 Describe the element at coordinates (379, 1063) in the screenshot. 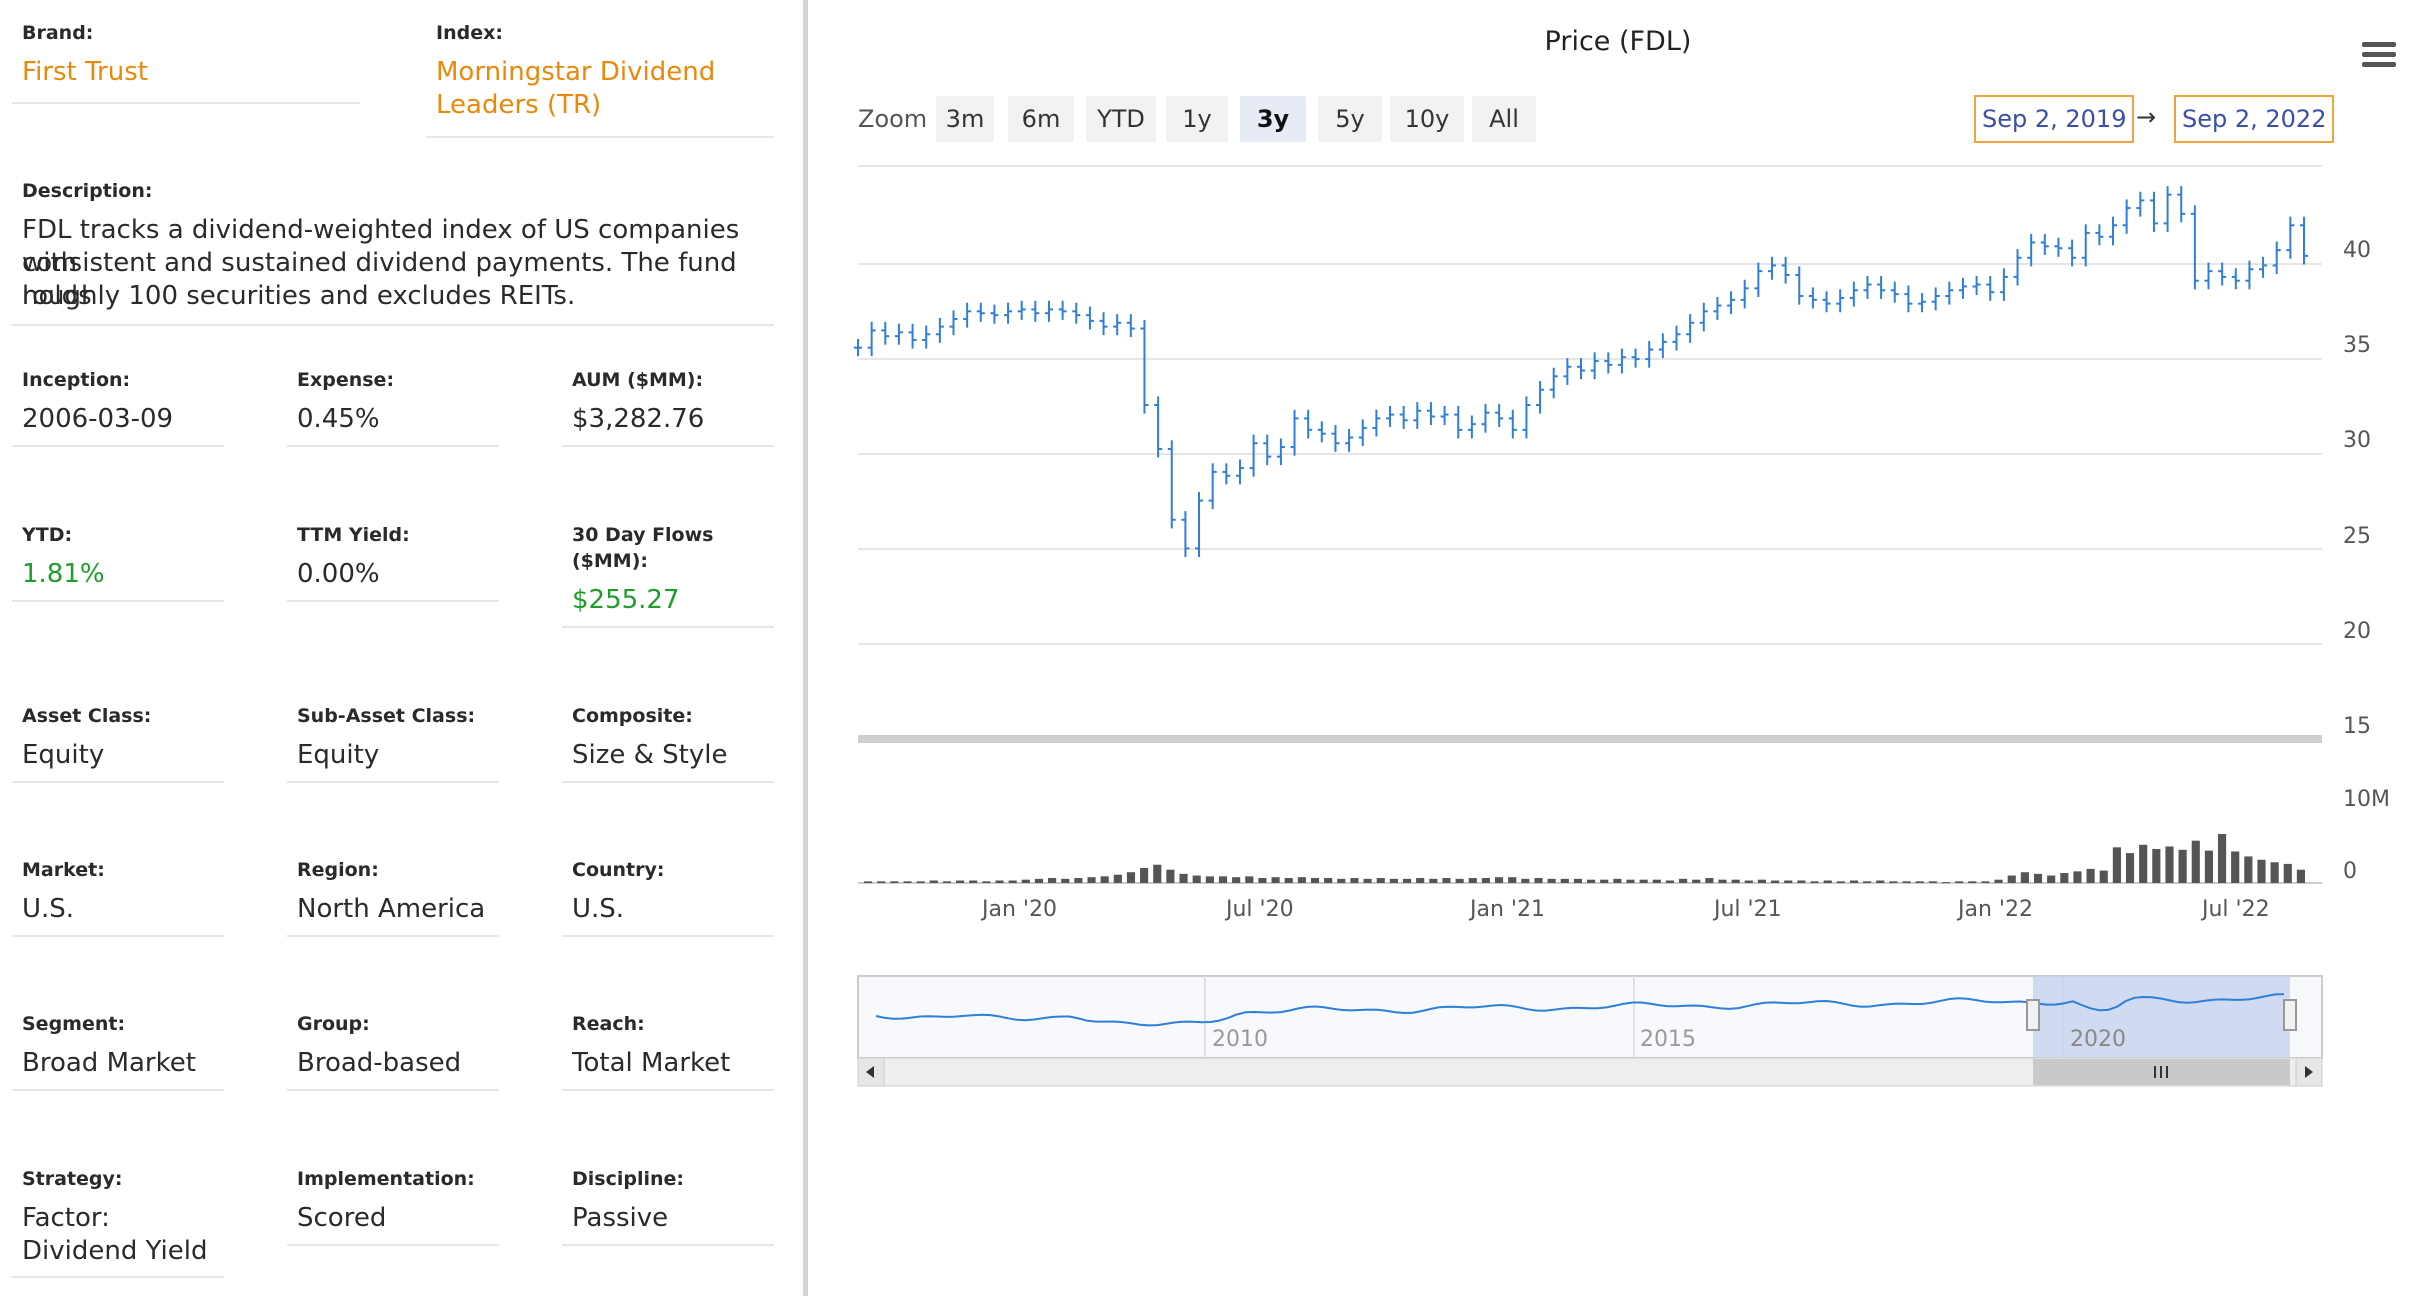

I see `group-value: Broad-based` at that location.